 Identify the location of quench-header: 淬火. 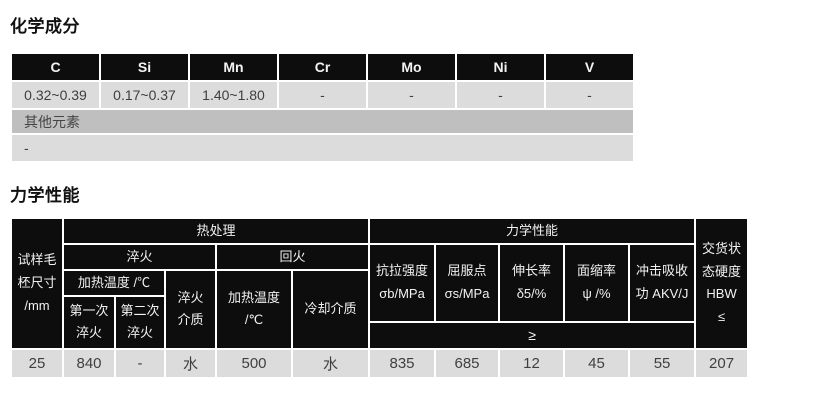
(139, 257).